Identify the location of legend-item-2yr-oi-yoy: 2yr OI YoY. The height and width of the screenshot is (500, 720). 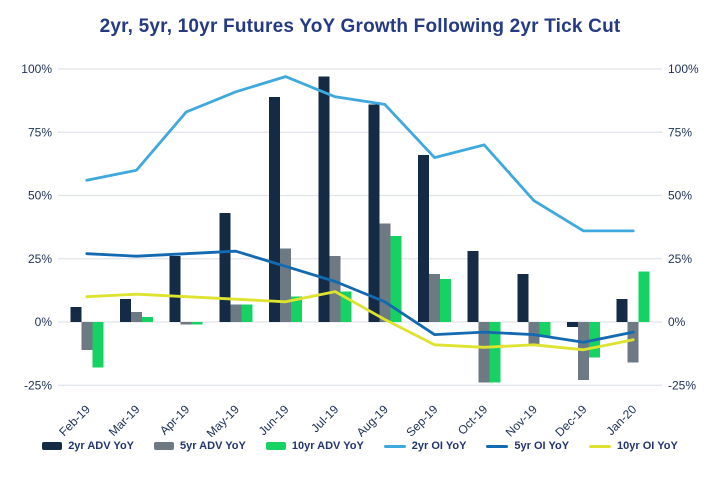
(425, 446).